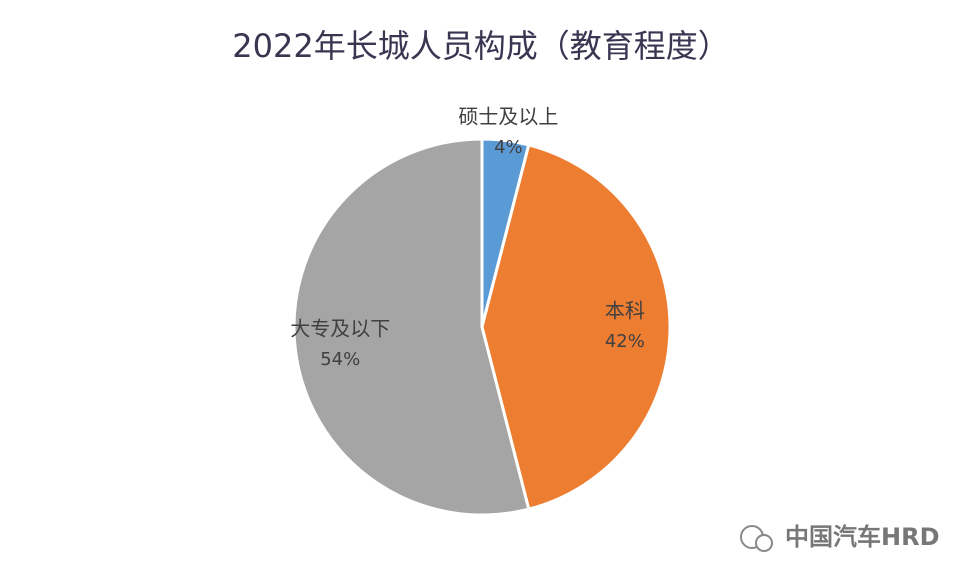 The height and width of the screenshot is (578, 962). What do you see at coordinates (508, 117) in the screenshot?
I see `slice-label: 硕士及以上` at bounding box center [508, 117].